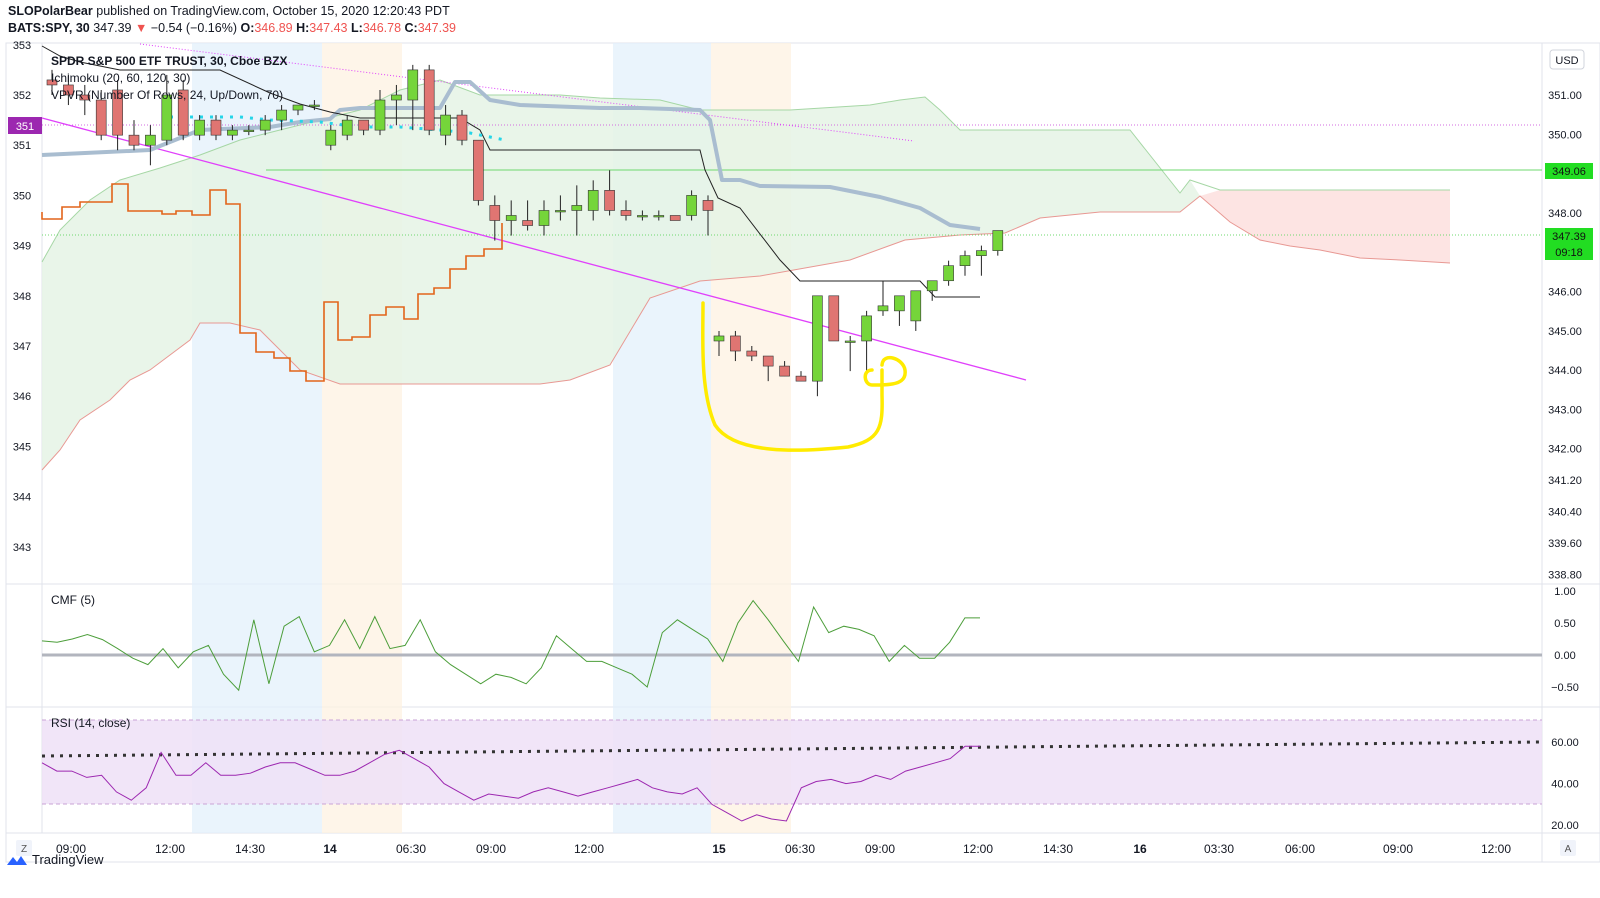 Image resolution: width=1600 pixels, height=898 pixels. I want to click on cmf-legend: CMF (5), so click(73, 600).